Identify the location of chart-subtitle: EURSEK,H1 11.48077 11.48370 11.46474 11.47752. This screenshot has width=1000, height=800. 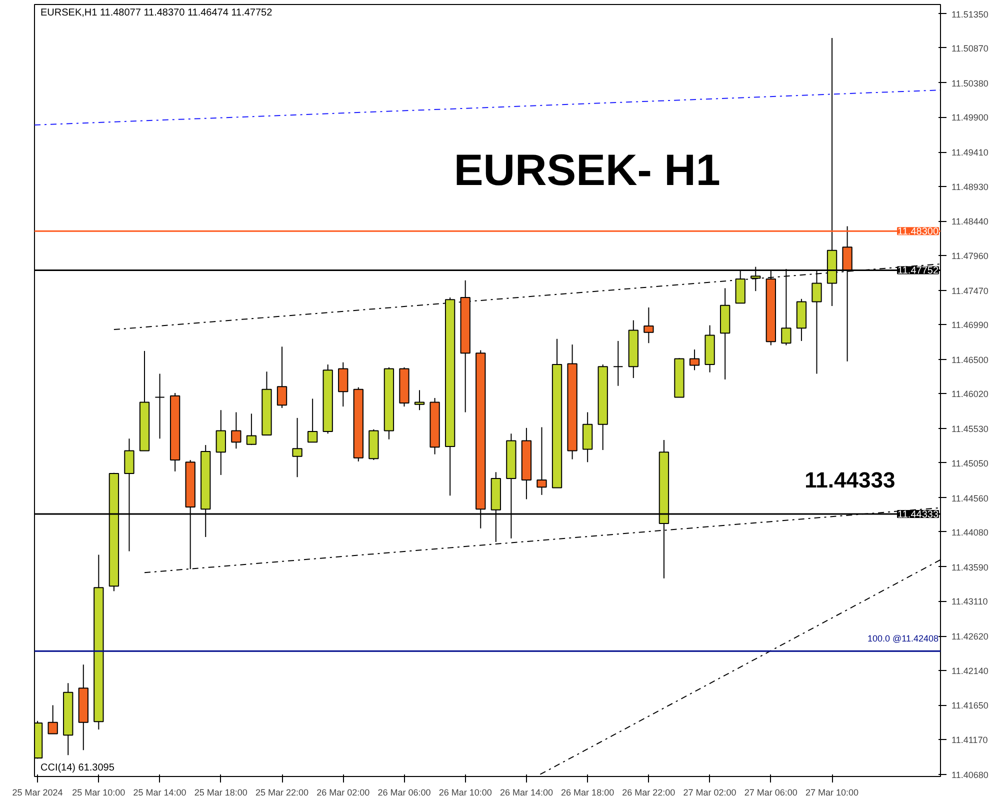
(156, 13).